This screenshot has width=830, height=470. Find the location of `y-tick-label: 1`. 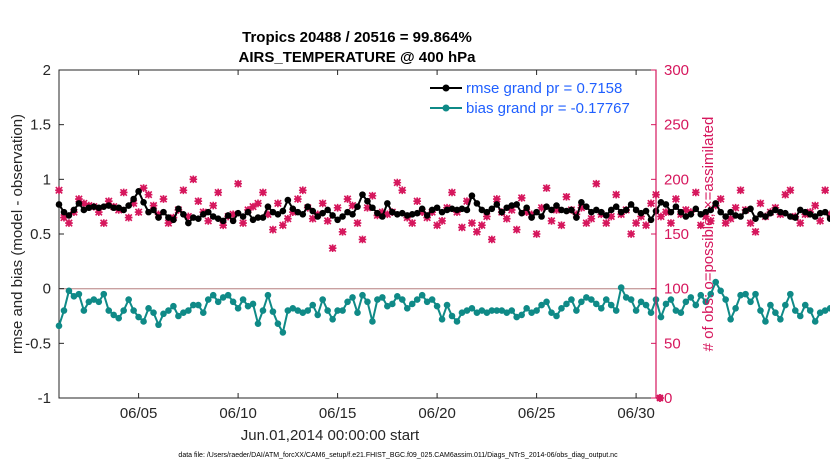

y-tick-label: 1 is located at coordinates (47, 179).